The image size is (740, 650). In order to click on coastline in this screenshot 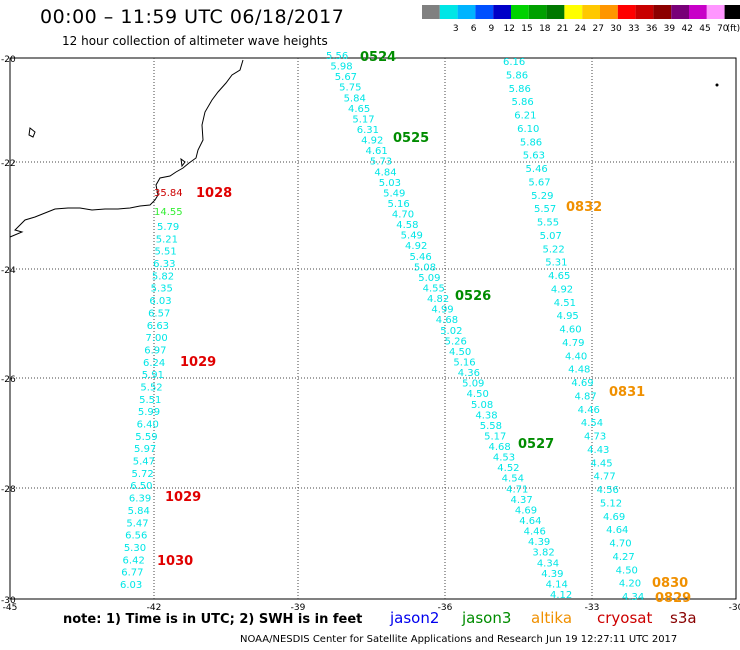, I will do `click(126, 148)`.